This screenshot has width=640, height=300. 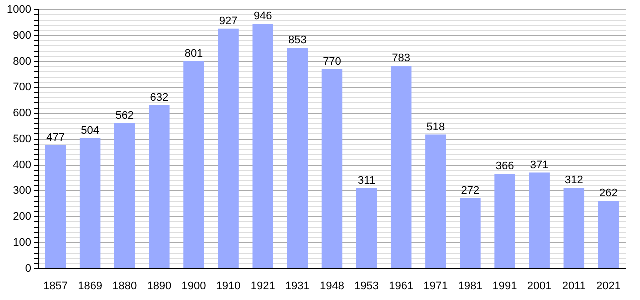 I want to click on x-tick-label: 2021, so click(x=608, y=286).